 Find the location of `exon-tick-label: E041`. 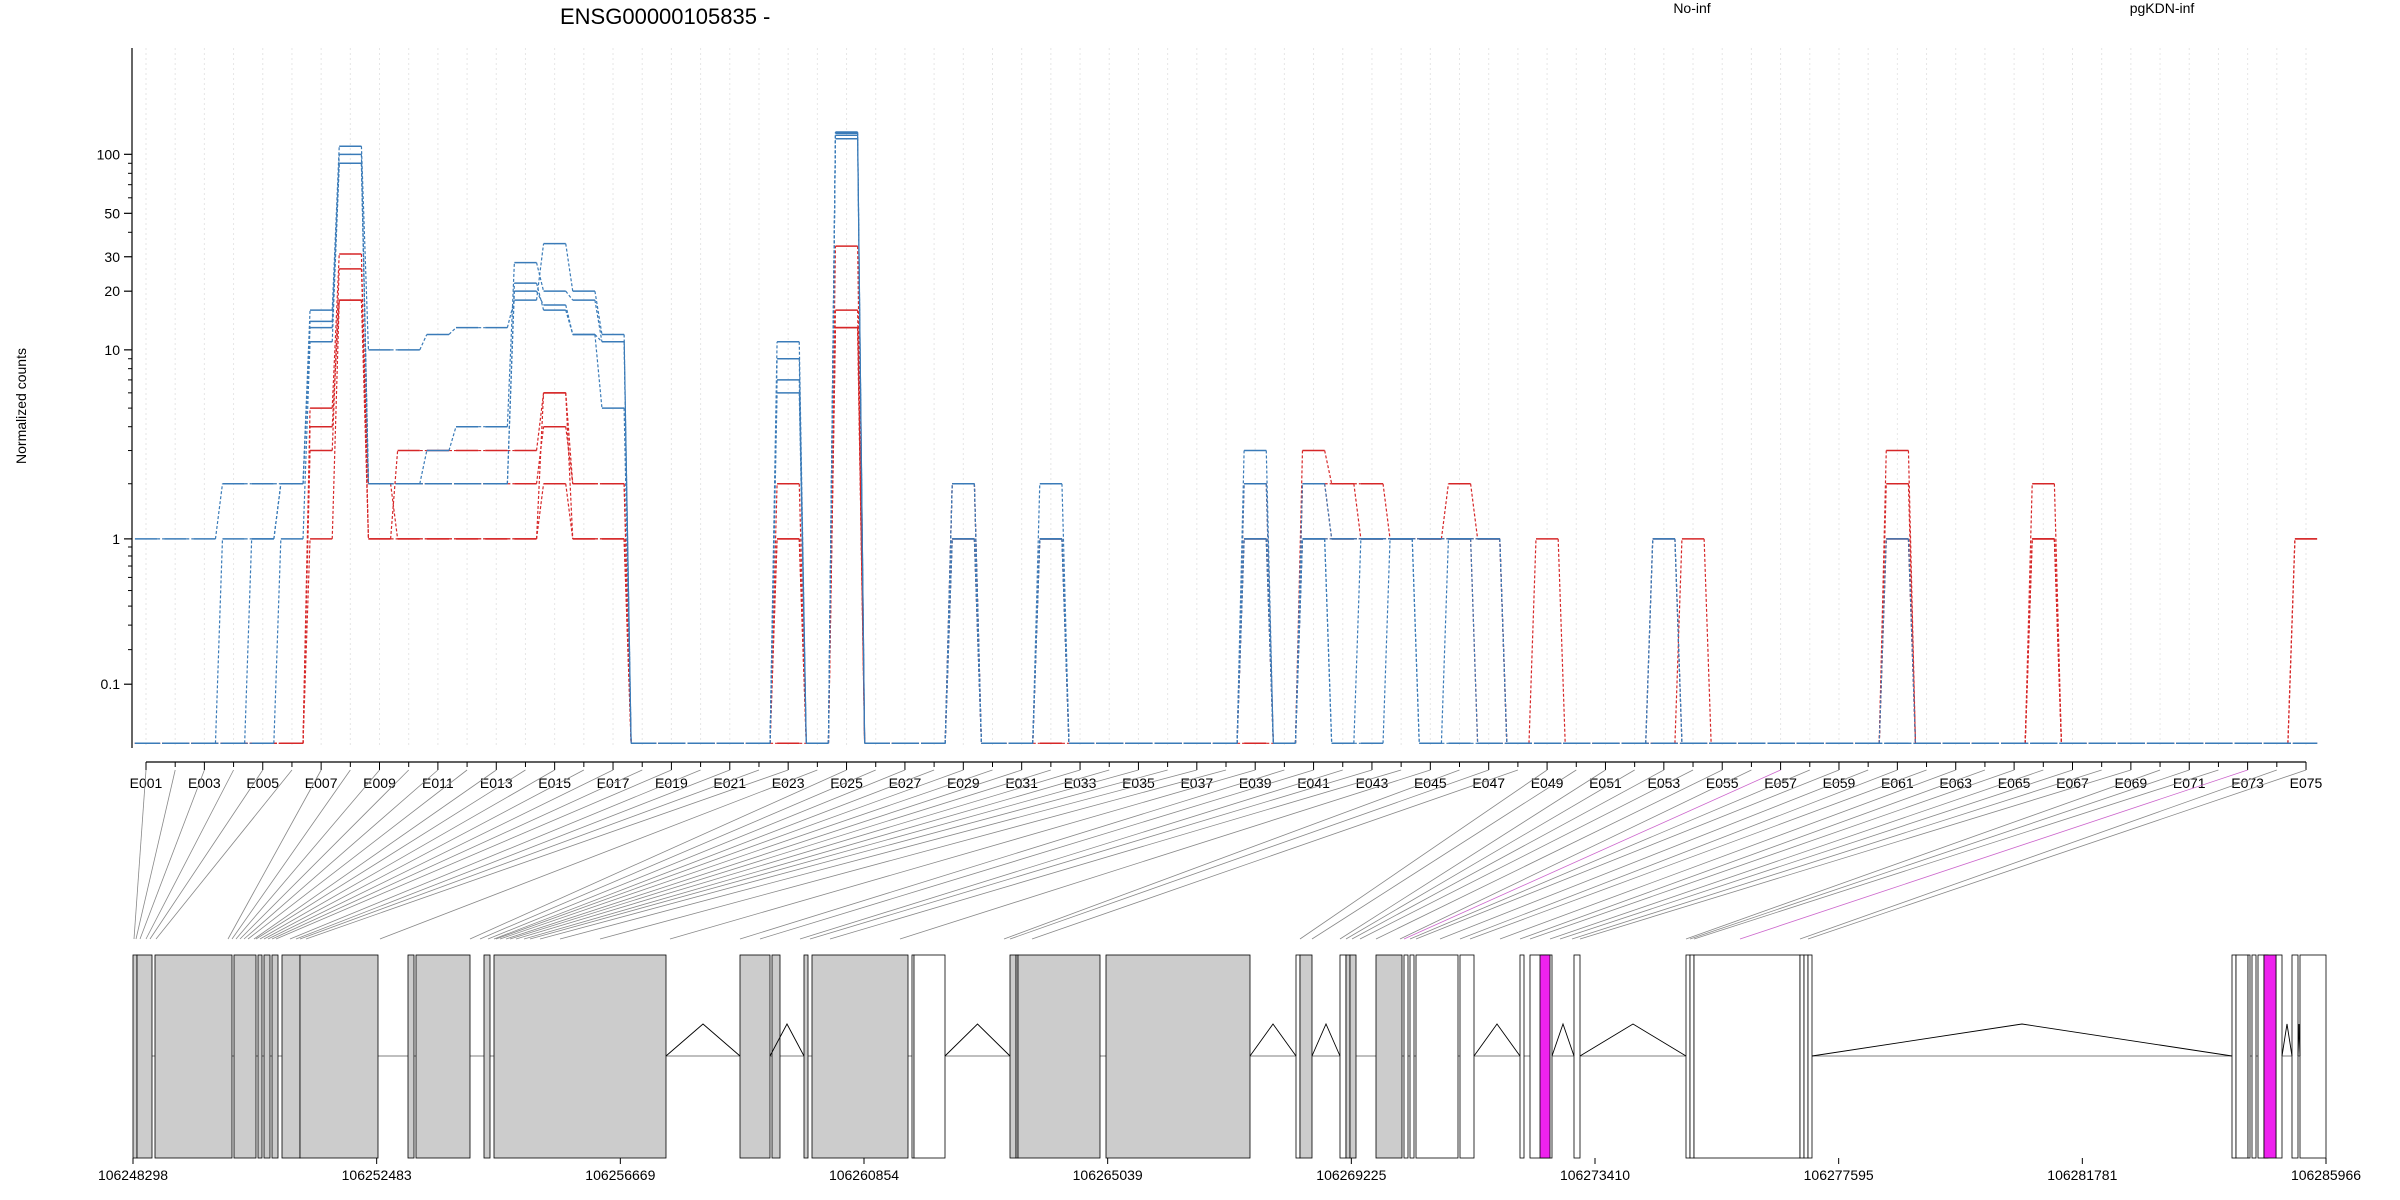

exon-tick-label: E041 is located at coordinates (1313, 783).